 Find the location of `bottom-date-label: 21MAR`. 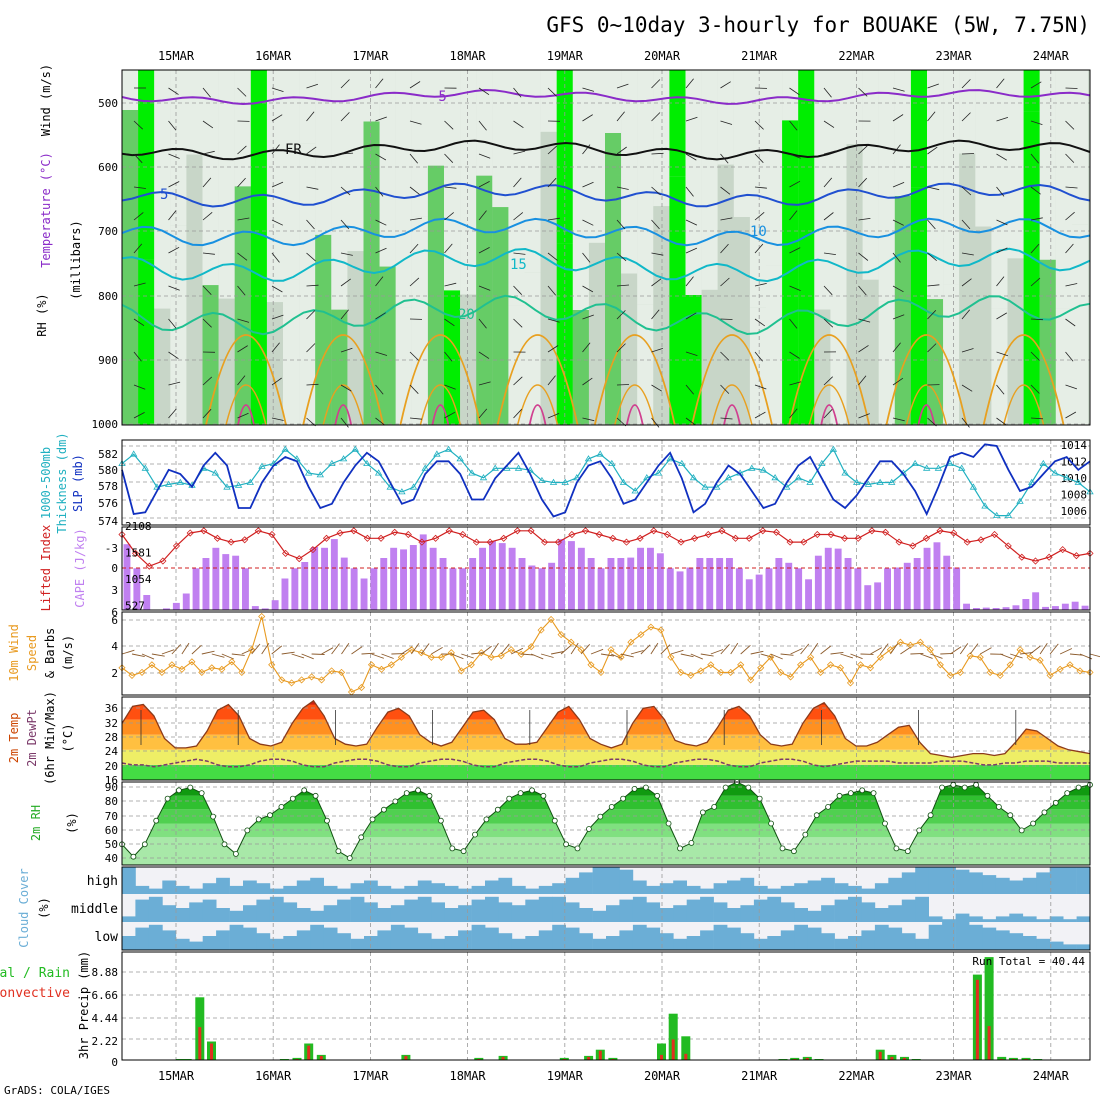

bottom-date-label: 21MAR is located at coordinates (759, 1076).